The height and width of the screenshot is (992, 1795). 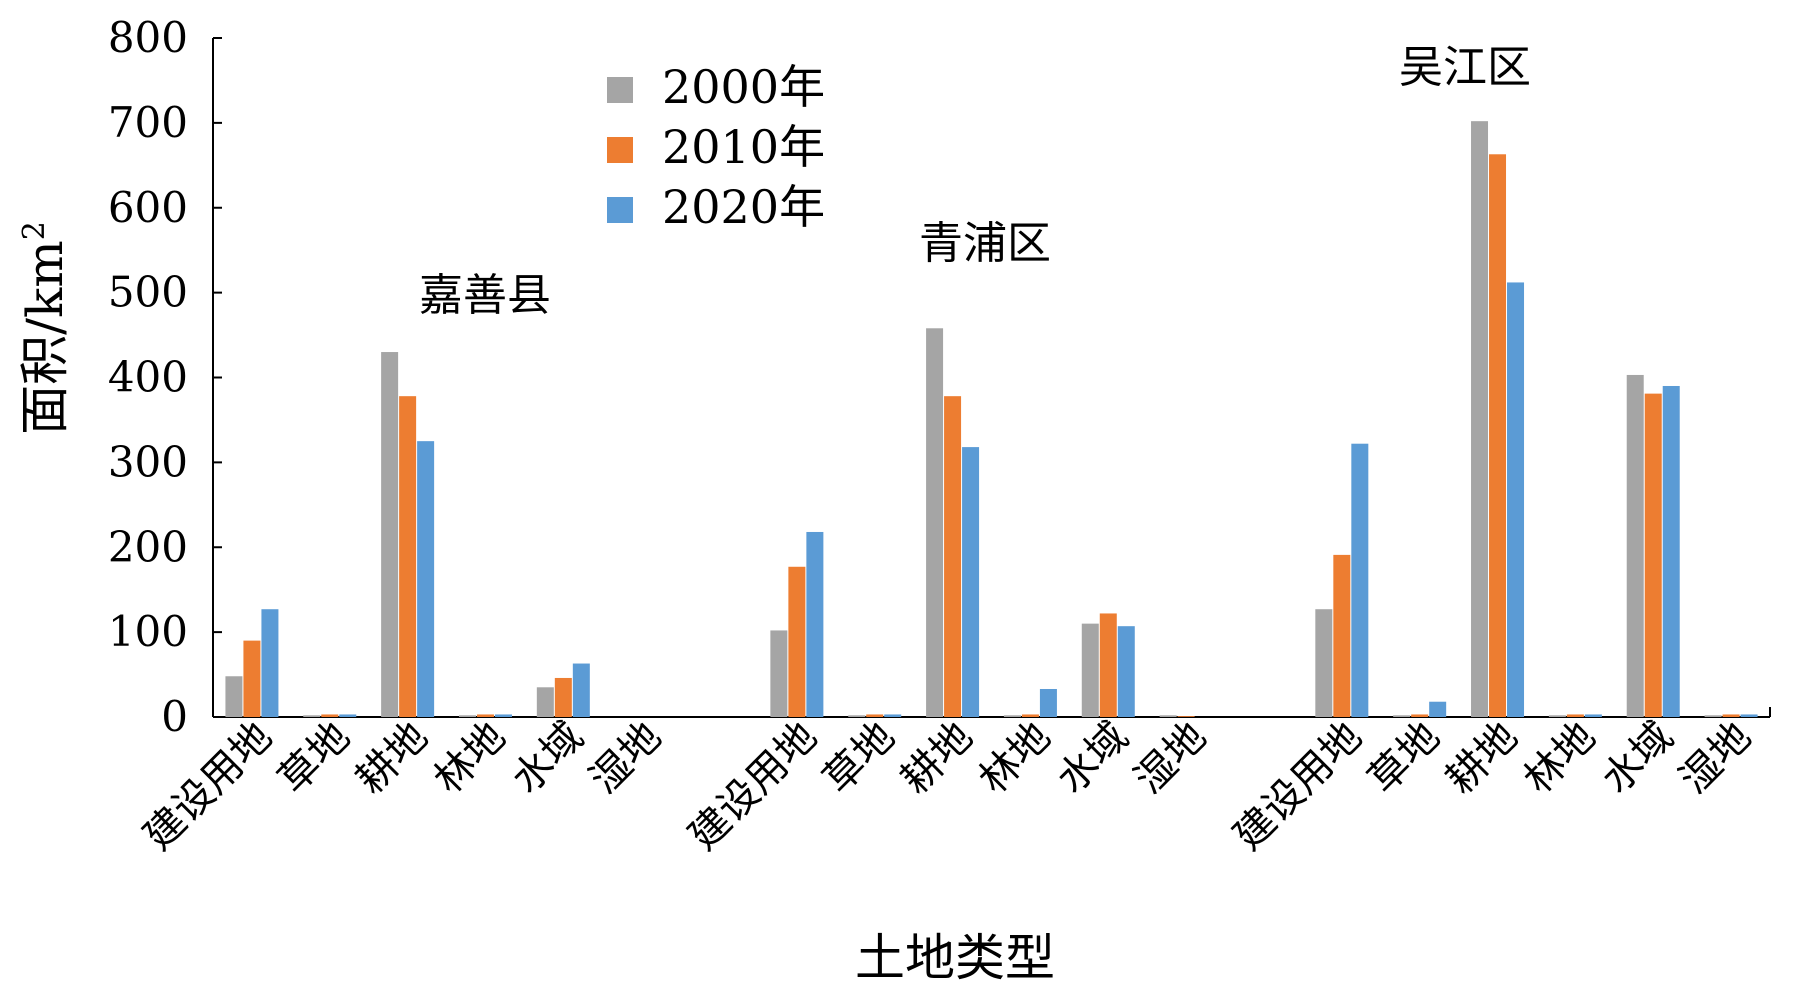 What do you see at coordinates (1465, 67) in the screenshot?
I see `group-label: 吴江区` at bounding box center [1465, 67].